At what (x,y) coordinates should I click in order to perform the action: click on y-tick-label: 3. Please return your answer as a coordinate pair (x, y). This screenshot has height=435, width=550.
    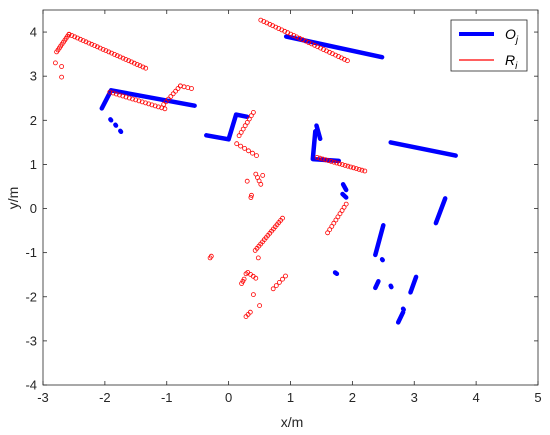
    Looking at the image, I should click on (33, 76).